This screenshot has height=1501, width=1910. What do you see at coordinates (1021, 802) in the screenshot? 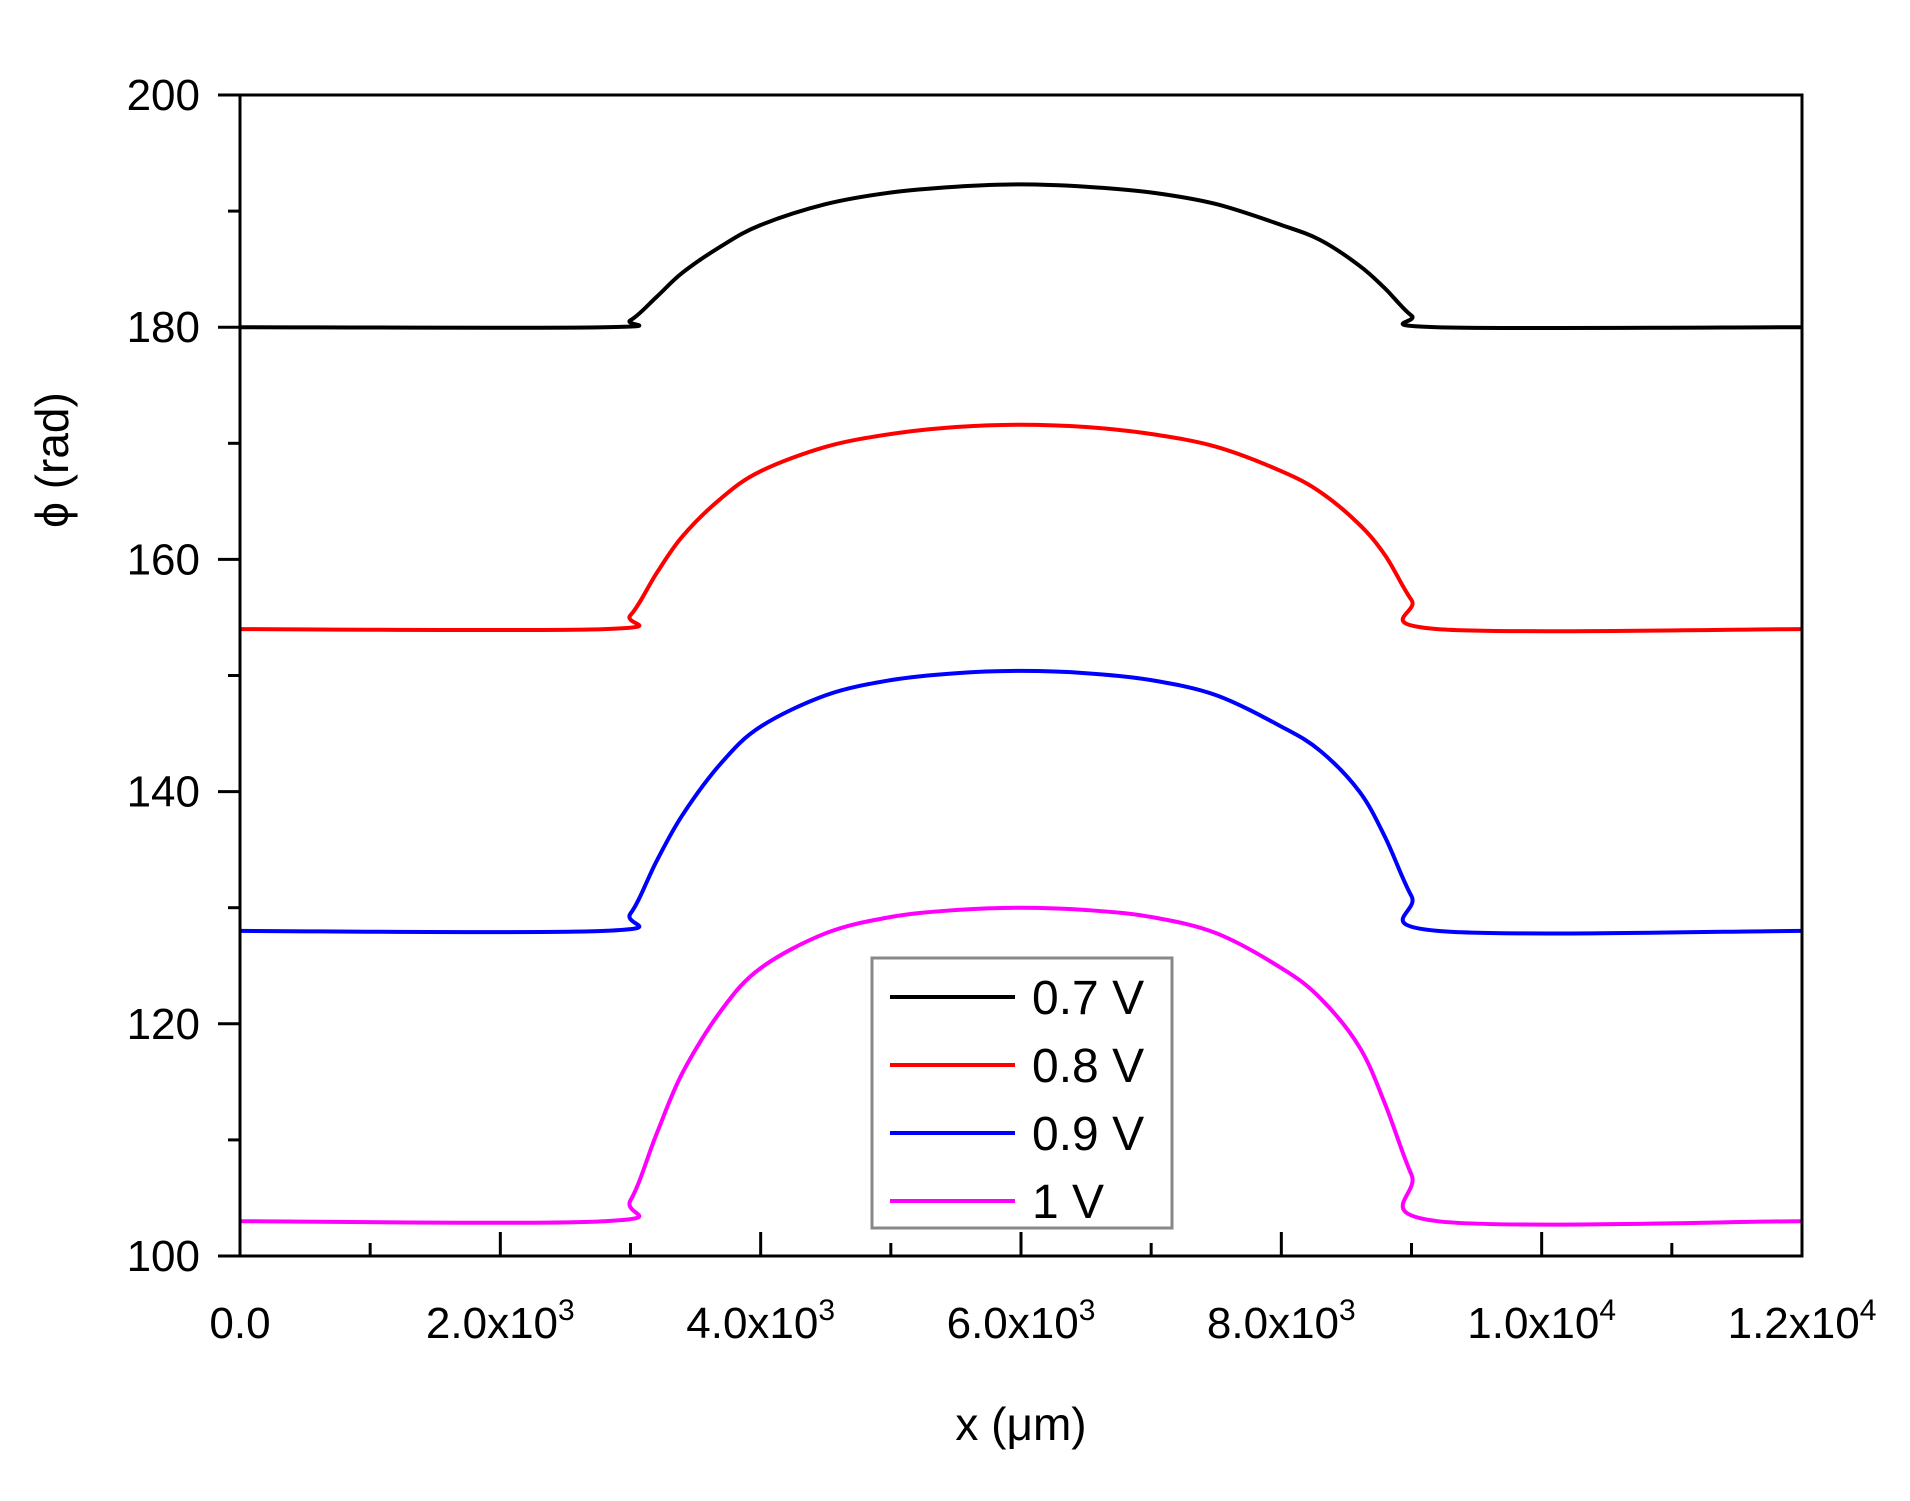
I see `series-line-0-9-v` at bounding box center [1021, 802].